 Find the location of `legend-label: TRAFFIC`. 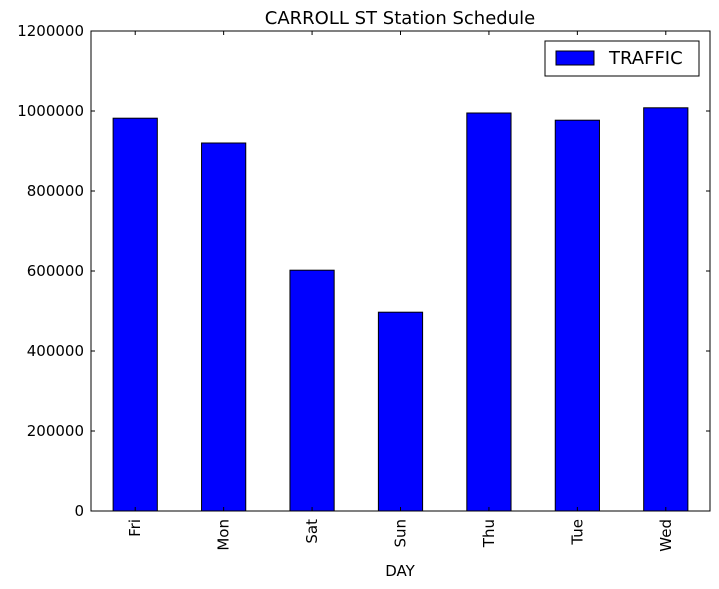

legend-label: TRAFFIC is located at coordinates (645, 58).